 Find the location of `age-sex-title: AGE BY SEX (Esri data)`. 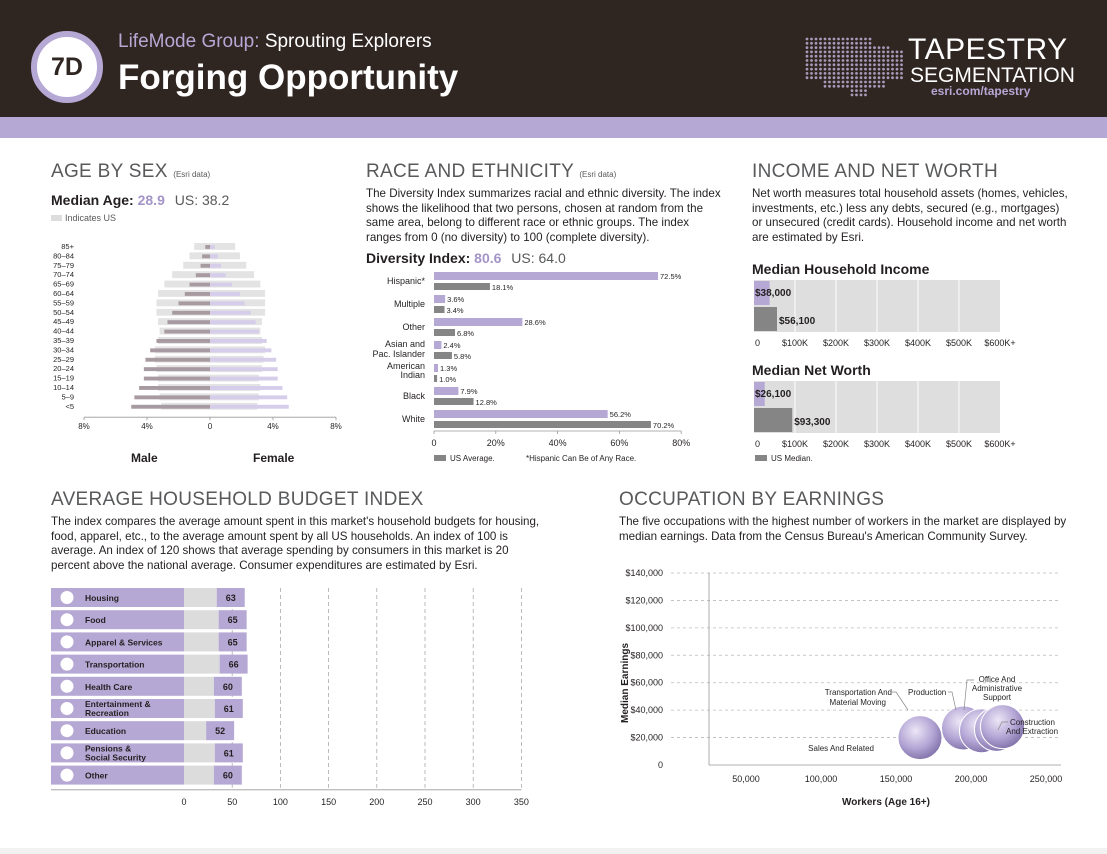

age-sex-title: AGE BY SEX (Esri data) is located at coordinates (130, 172).